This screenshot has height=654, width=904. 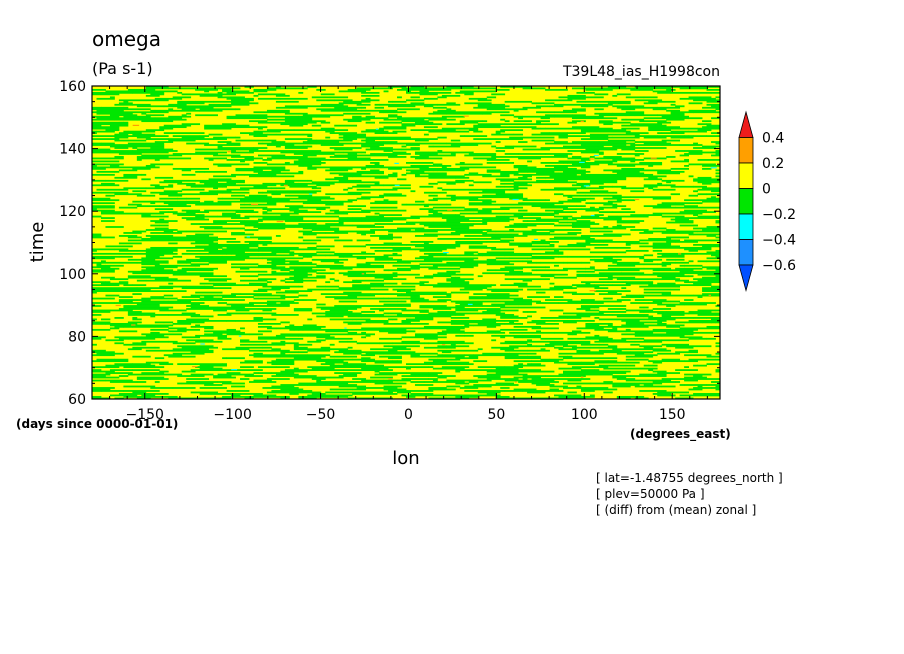 What do you see at coordinates (232, 415) in the screenshot?
I see `x-tick-label: −100` at bounding box center [232, 415].